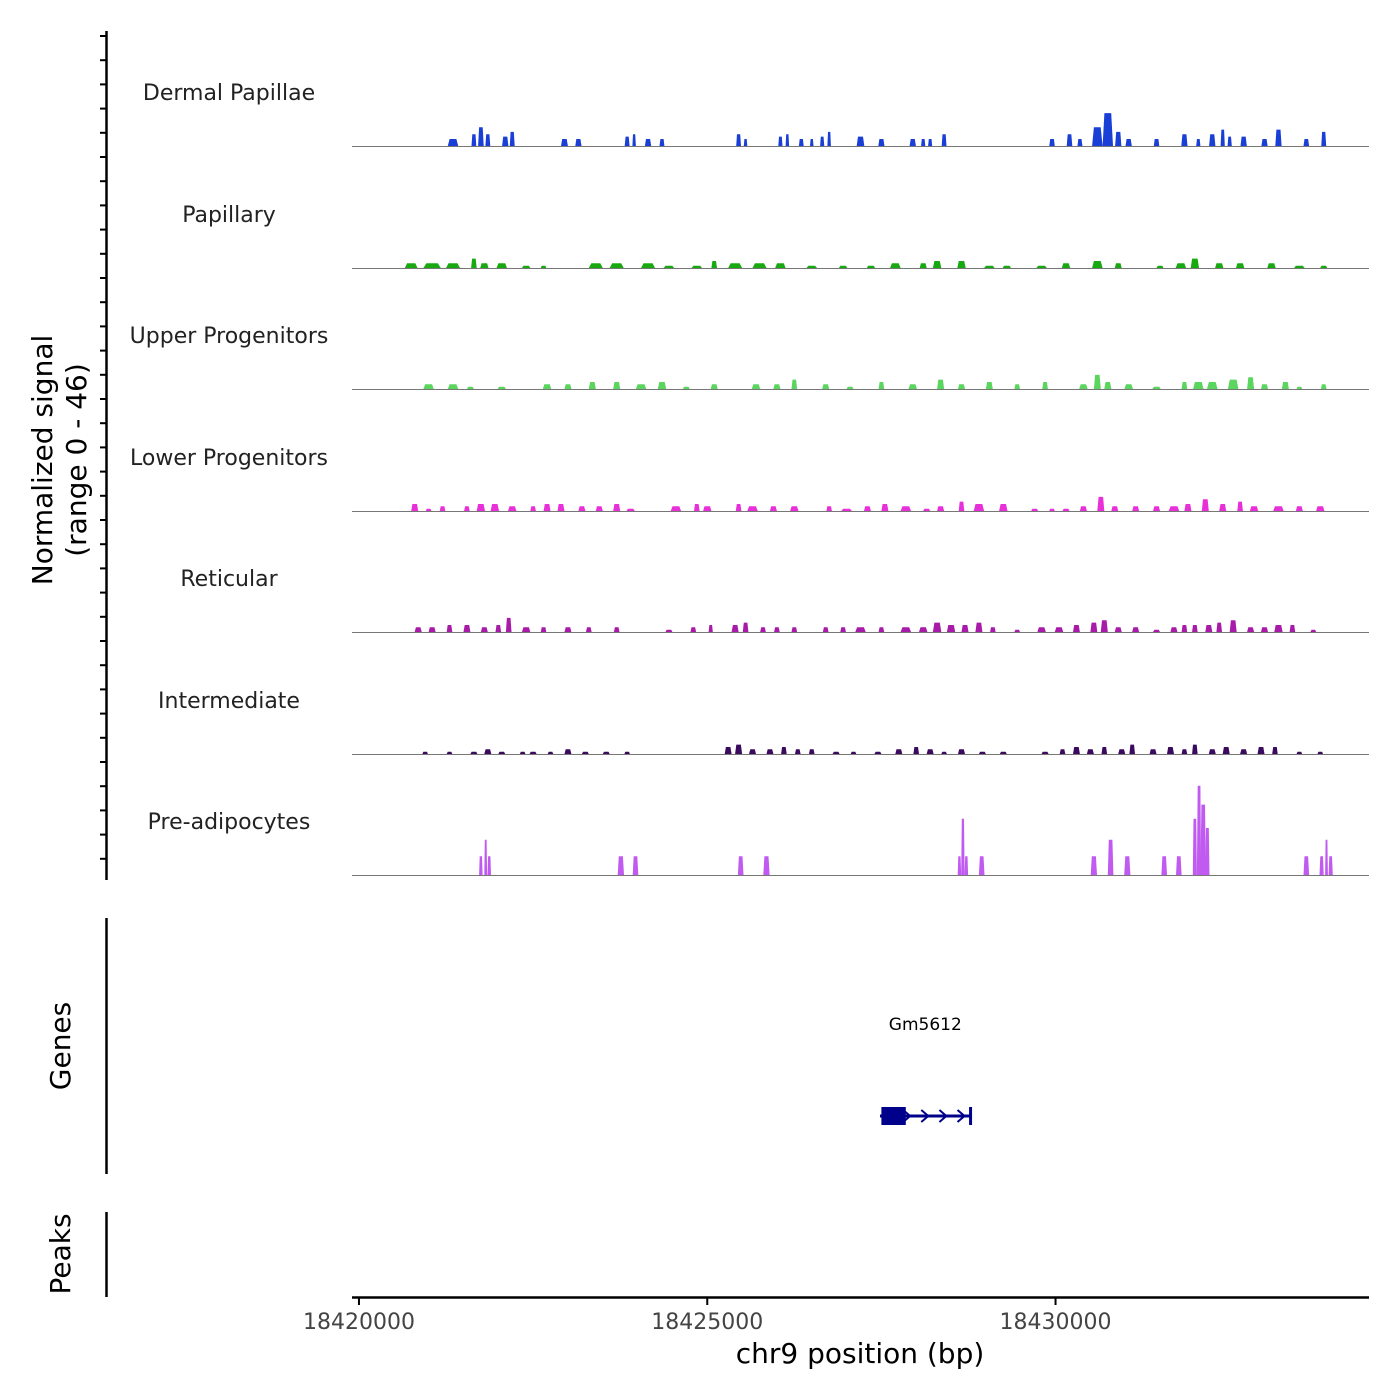 The width and height of the screenshot is (1400, 1400). What do you see at coordinates (707, 1301) in the screenshot?
I see `x-axis-ticks` at bounding box center [707, 1301].